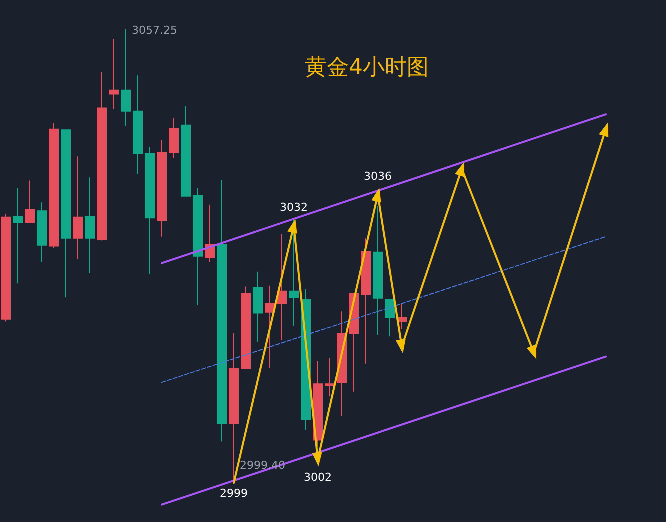 This screenshot has width=666, height=522. Describe the element at coordinates (378, 176) in the screenshot. I see `data-label: 3036` at that location.